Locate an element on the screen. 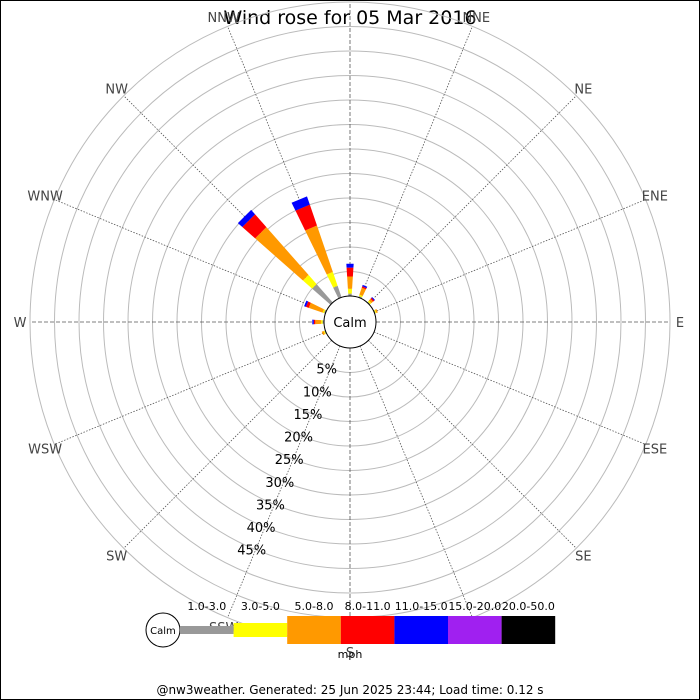  bar-w-bin4 is located at coordinates (313, 322).